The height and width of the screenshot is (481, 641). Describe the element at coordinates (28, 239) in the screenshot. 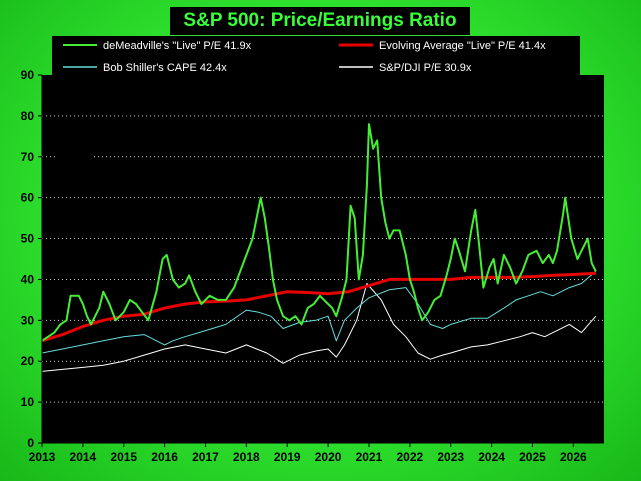

I see `y-tick-label: 50` at that location.